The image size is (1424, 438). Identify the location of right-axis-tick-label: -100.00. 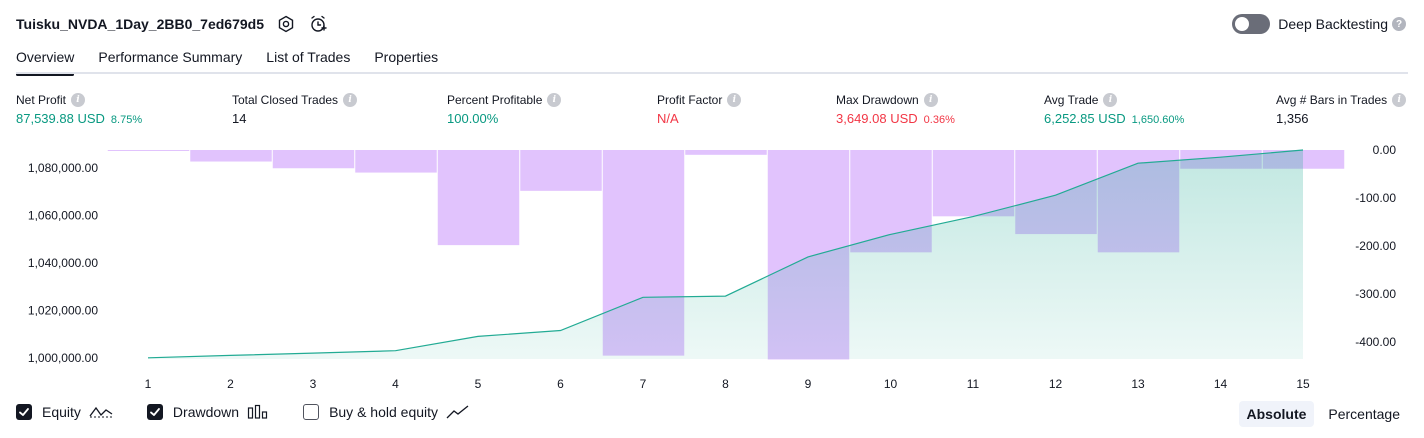
(1375, 198).